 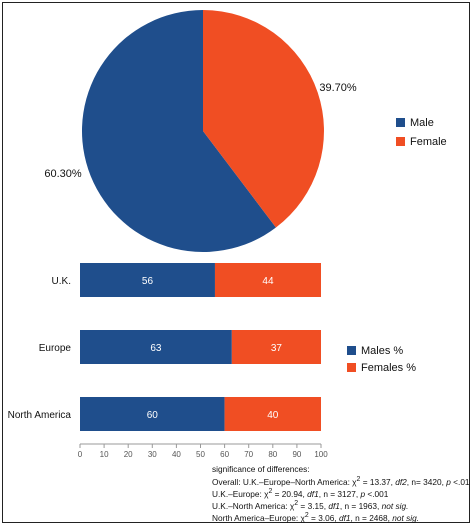 What do you see at coordinates (321, 454) in the screenshot?
I see `x-tick-label: 100` at bounding box center [321, 454].